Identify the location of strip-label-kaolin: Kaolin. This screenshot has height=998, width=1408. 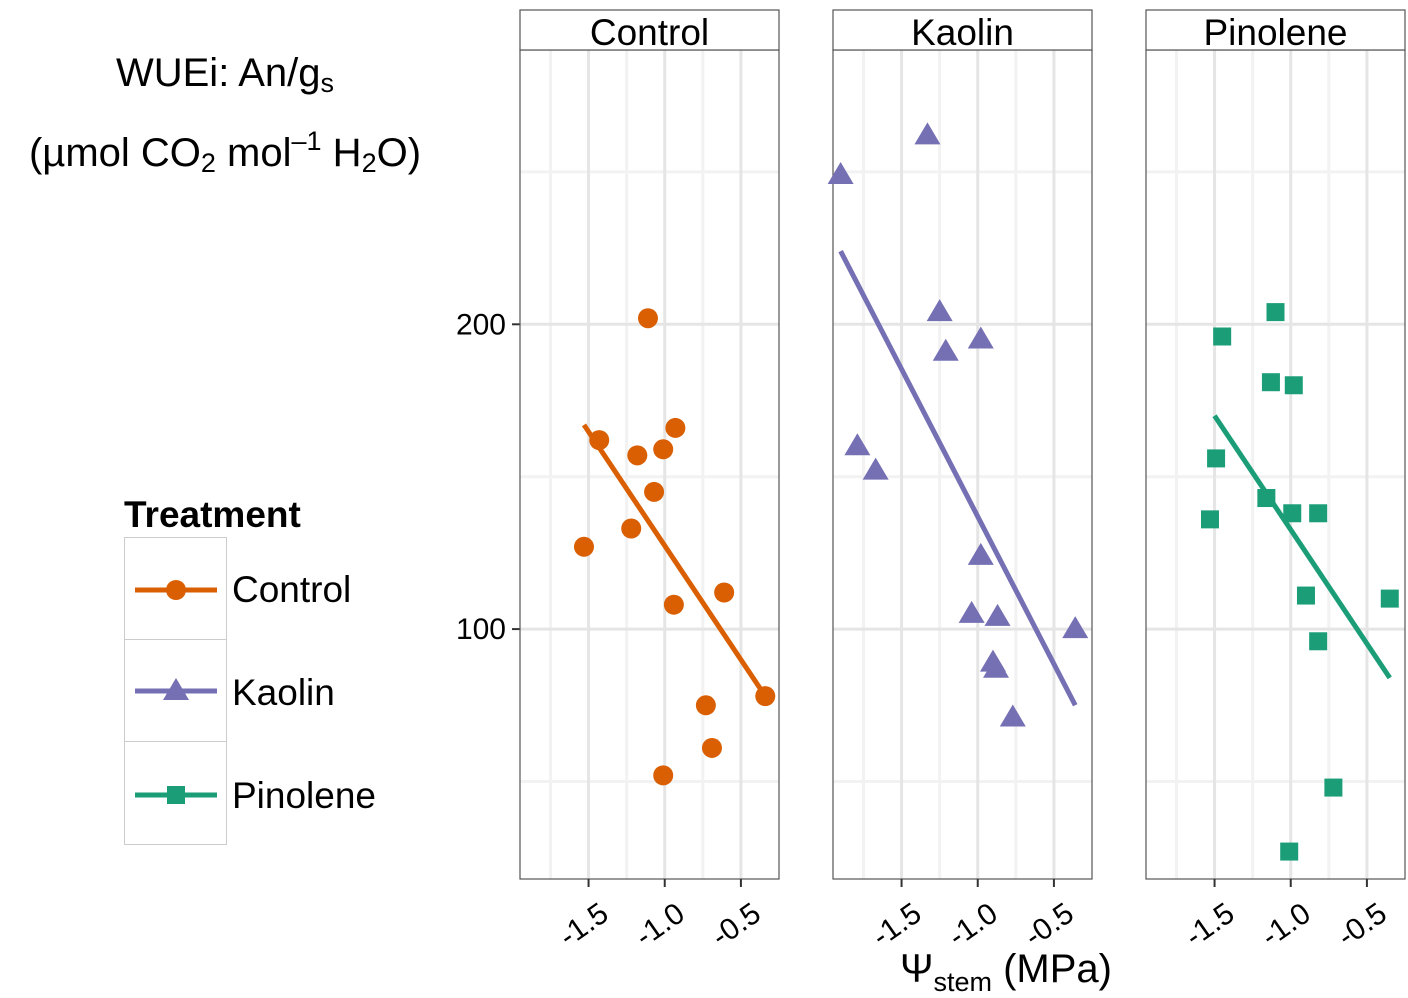
(962, 32).